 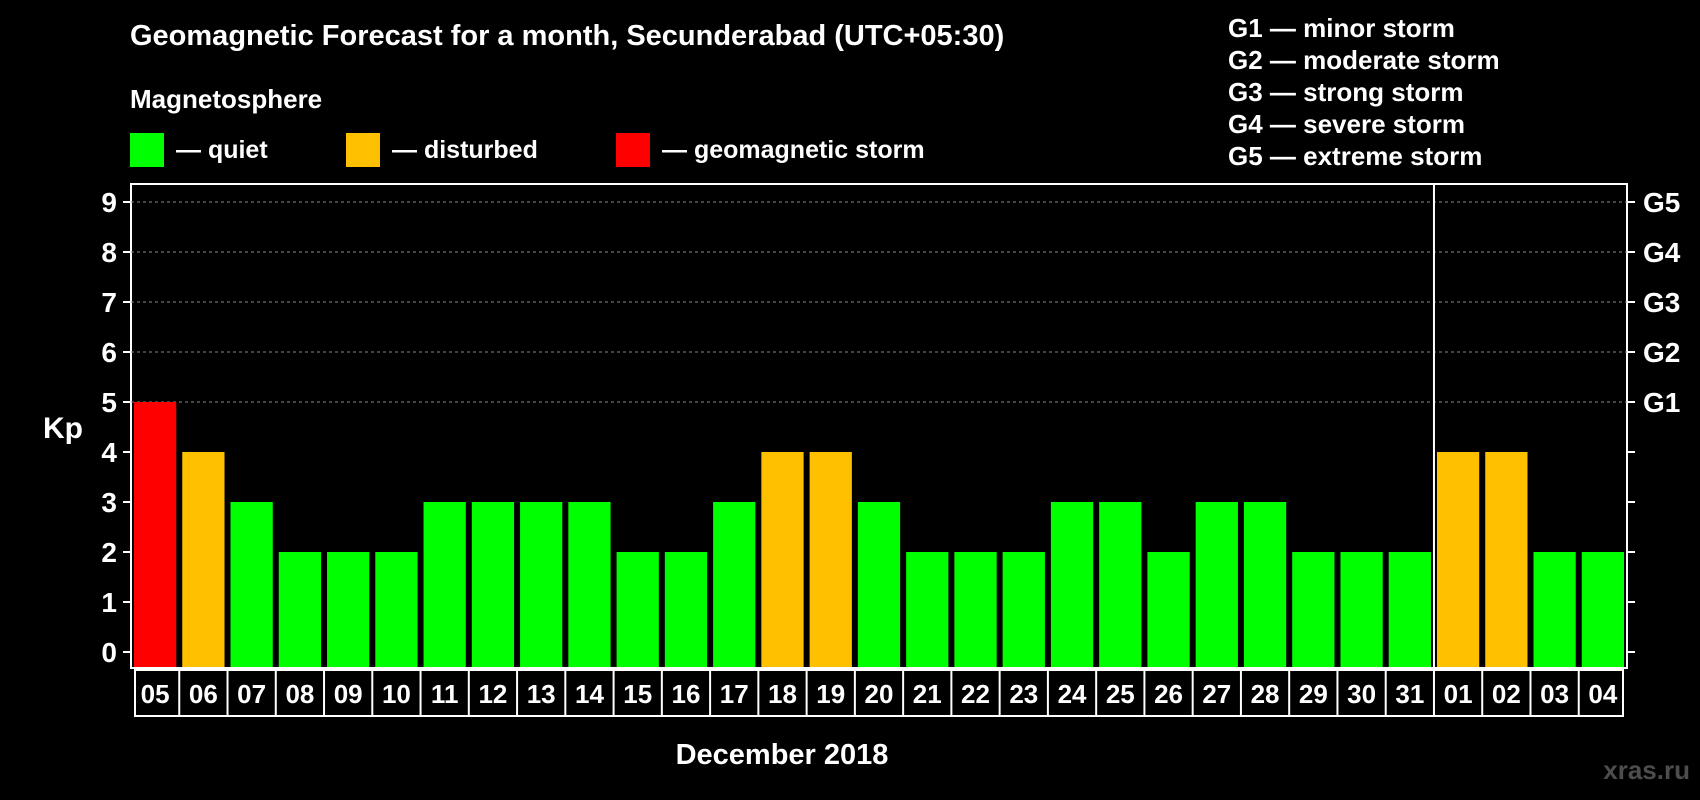 I want to click on chart-subtitle: Magnetosphere, so click(x=226, y=99).